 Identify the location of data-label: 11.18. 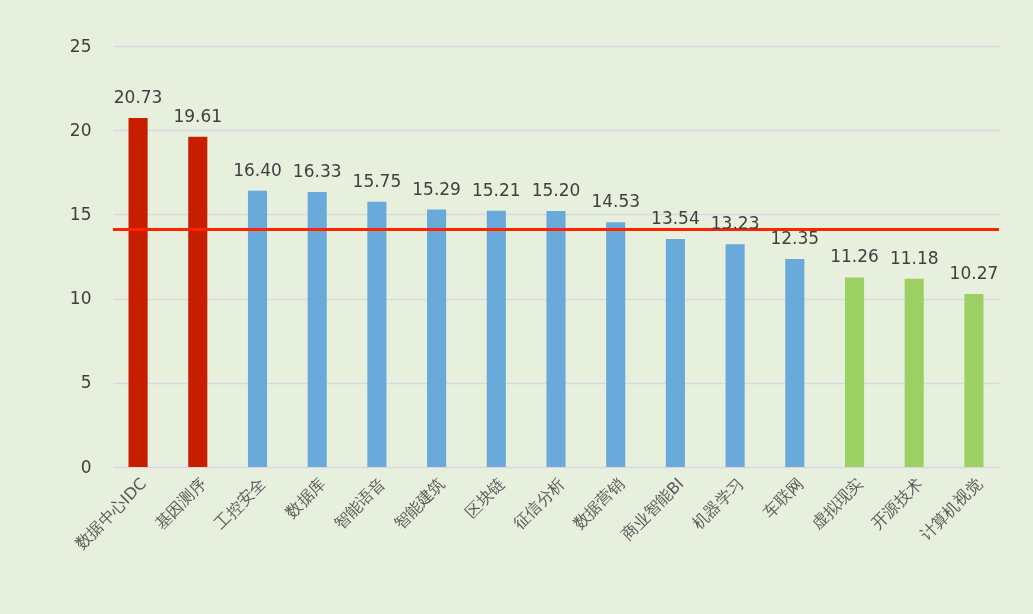
(914, 257).